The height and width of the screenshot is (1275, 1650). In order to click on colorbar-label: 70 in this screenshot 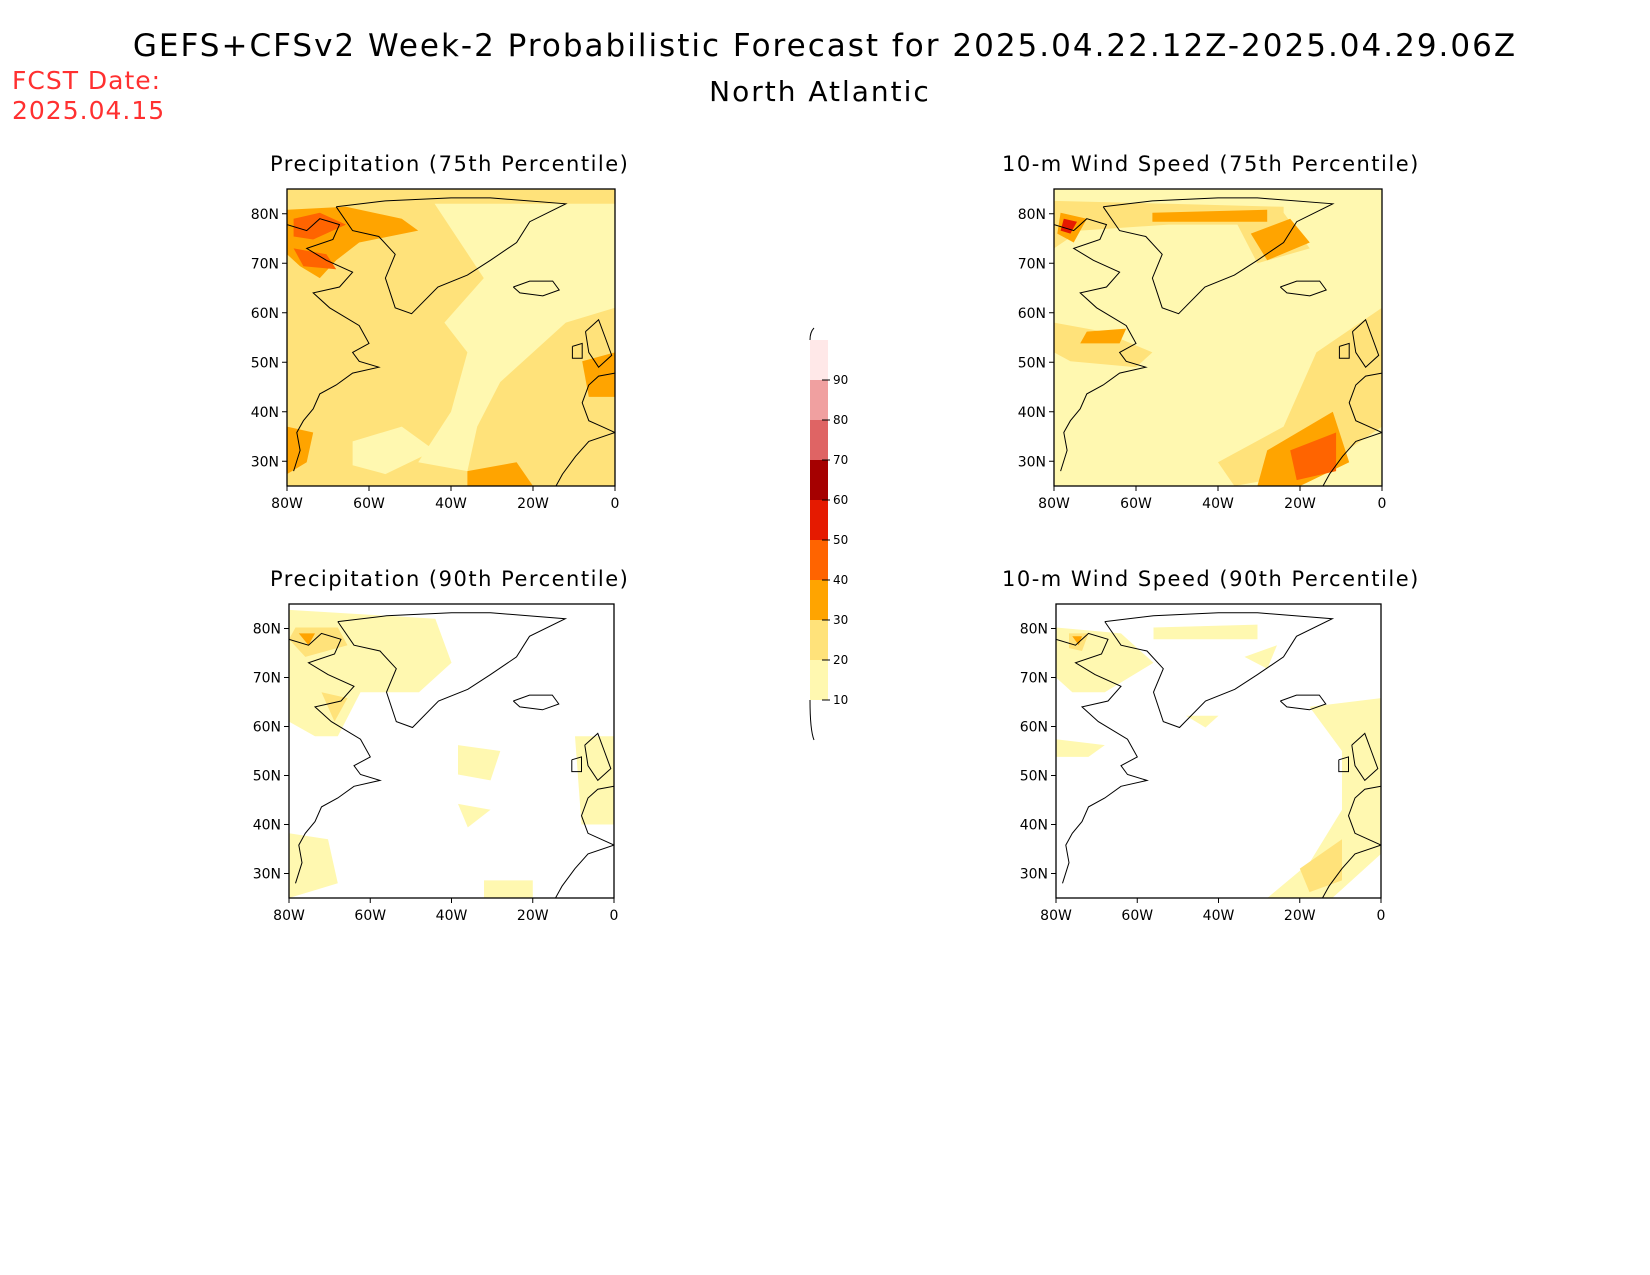, I will do `click(840, 460)`.